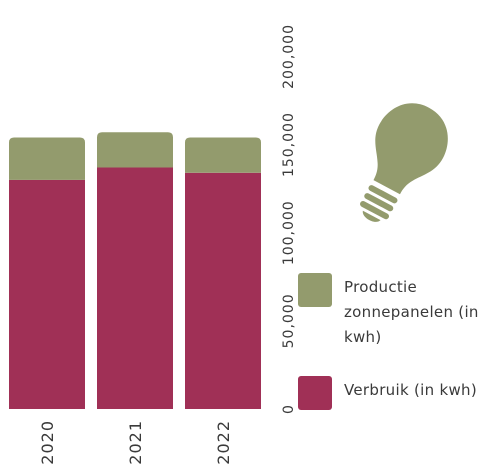 Image resolution: width=493 pixels, height=467 pixels. What do you see at coordinates (289, 56) in the screenshot?
I see `y-tick-label: 200,000` at bounding box center [289, 56].